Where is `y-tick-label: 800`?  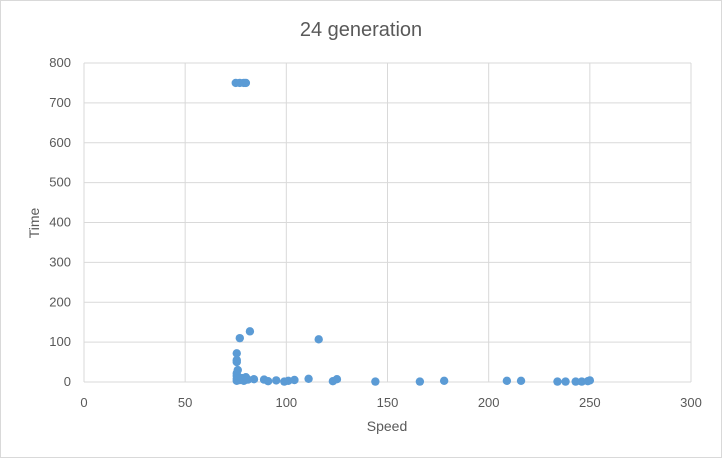
y-tick-label: 800 is located at coordinates (60, 62).